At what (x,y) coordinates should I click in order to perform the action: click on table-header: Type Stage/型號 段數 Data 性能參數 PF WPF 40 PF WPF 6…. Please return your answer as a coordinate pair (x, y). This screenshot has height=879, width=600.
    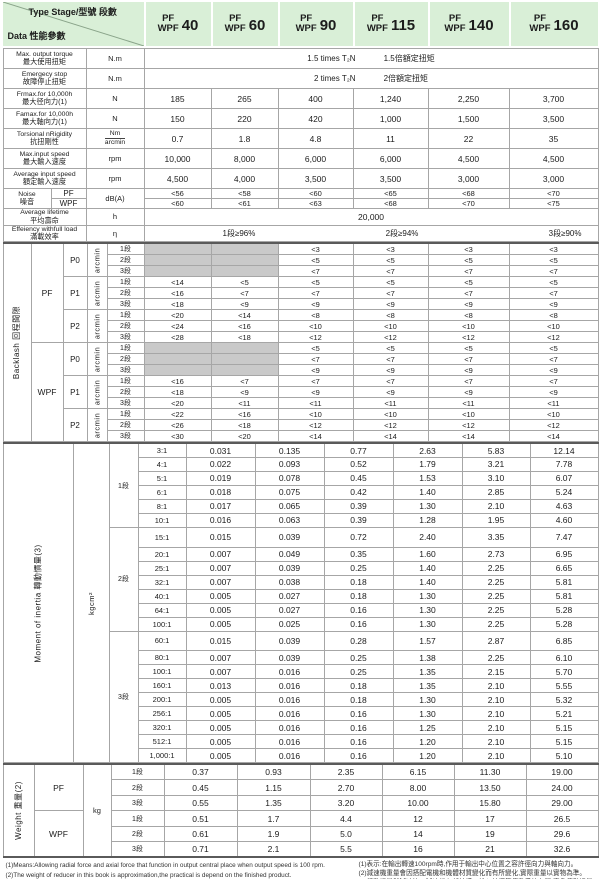
    Looking at the image, I should click on (300, 24).